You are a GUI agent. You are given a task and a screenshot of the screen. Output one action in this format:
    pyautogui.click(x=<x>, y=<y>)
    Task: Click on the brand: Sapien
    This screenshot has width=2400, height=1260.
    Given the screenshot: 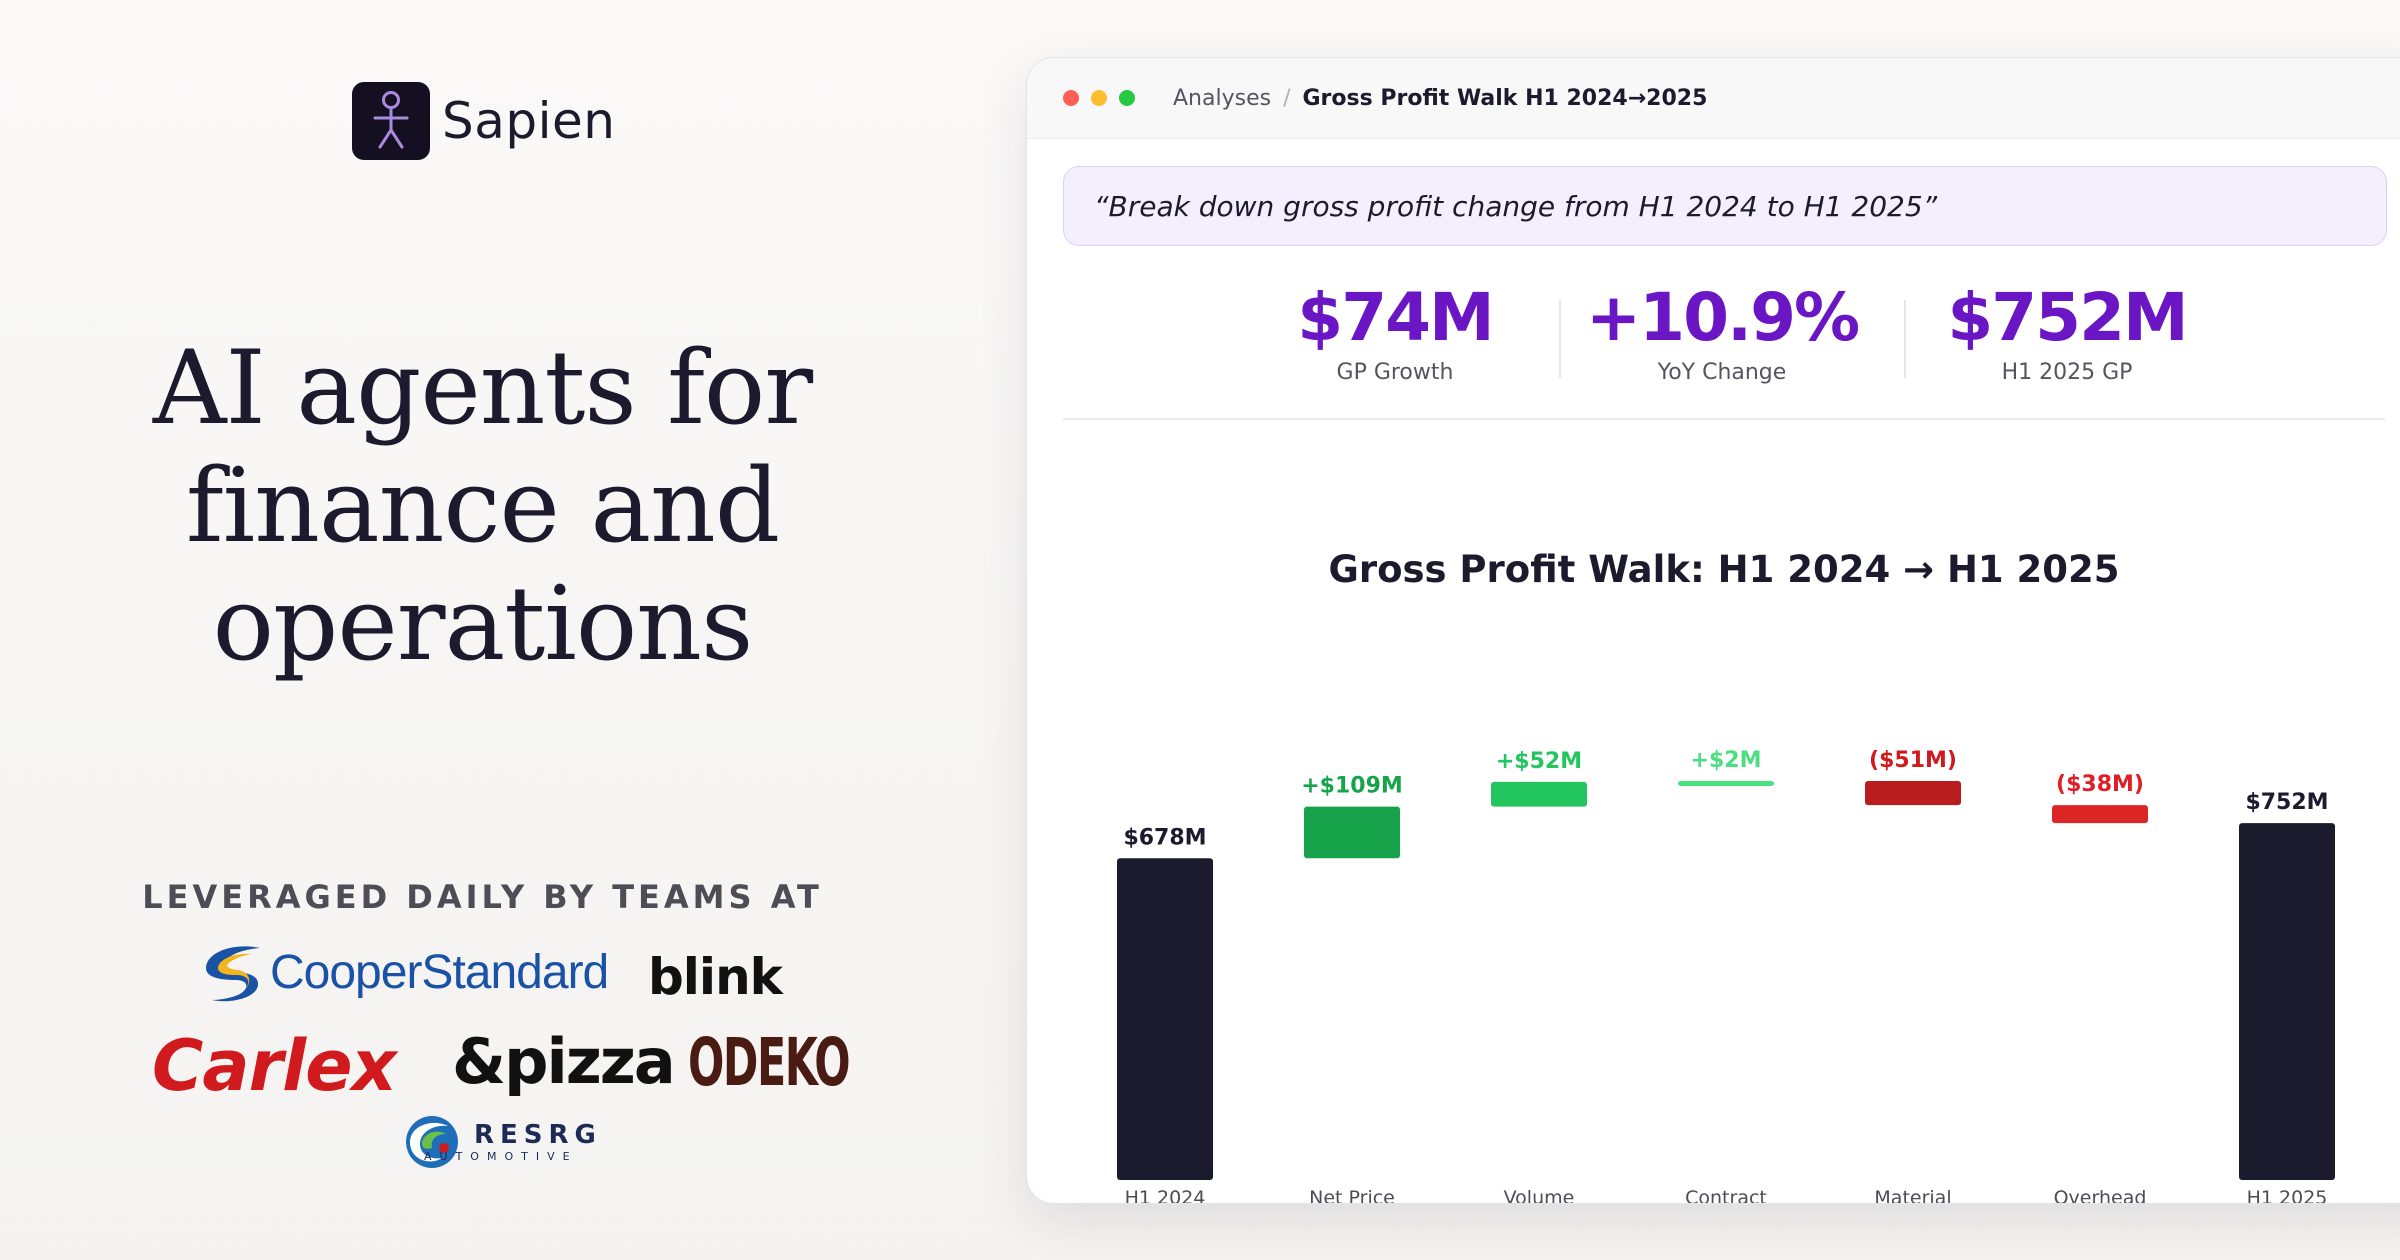 What is the action you would take?
    pyautogui.click(x=483, y=121)
    